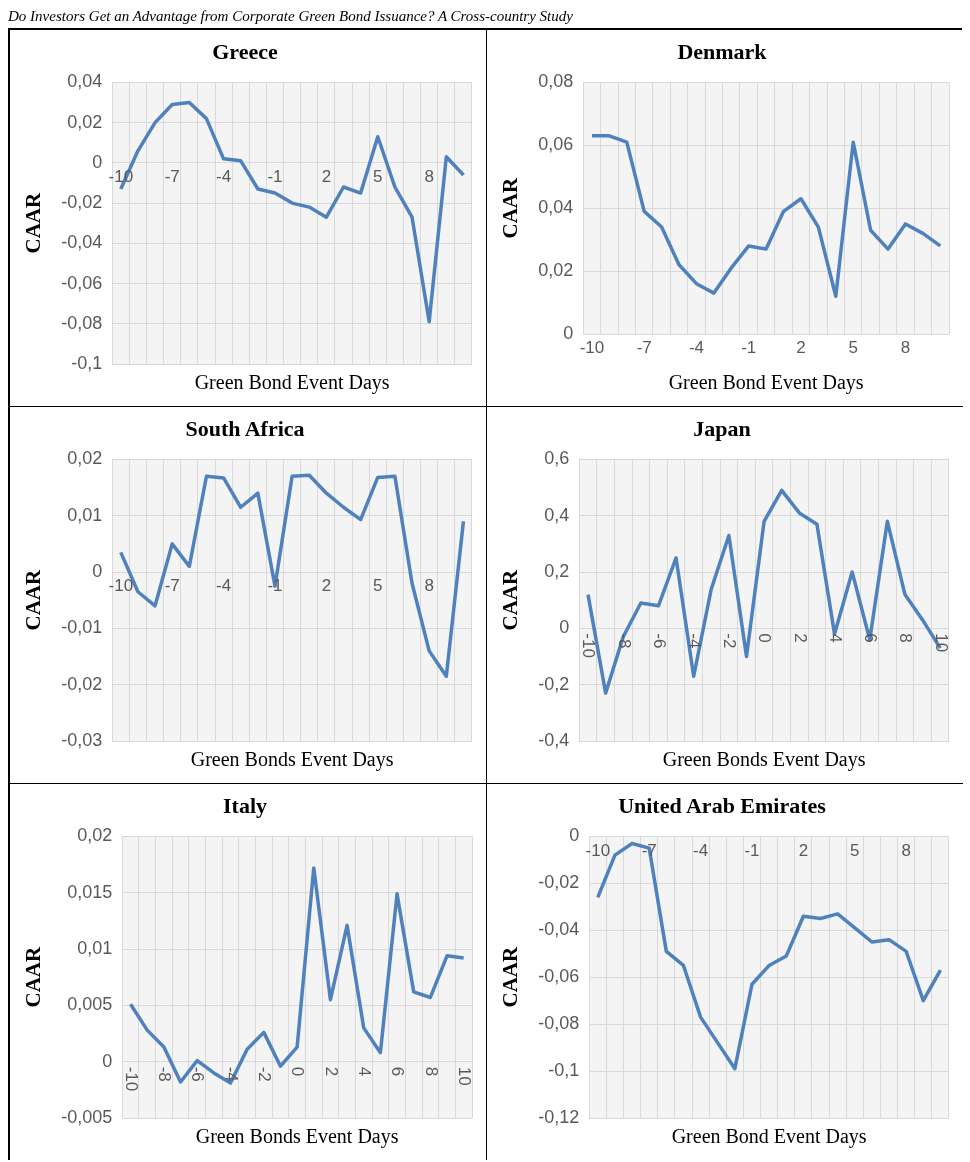 This screenshot has height=1162, width=970. What do you see at coordinates (556, 81) in the screenshot?
I see `y-tick-label: 0,08` at bounding box center [556, 81].